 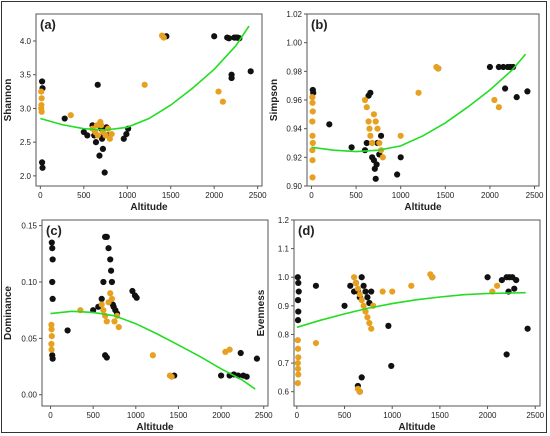 I want to click on x-tick-label: 1500, so click(x=440, y=415).